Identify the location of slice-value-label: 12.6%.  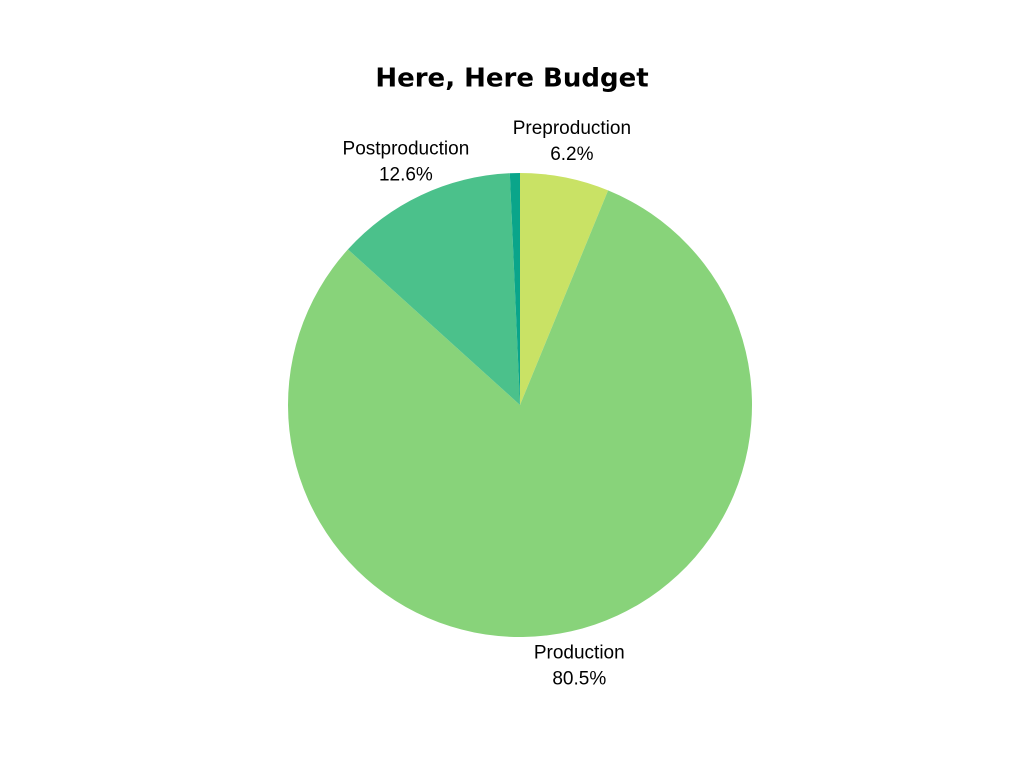
(406, 175).